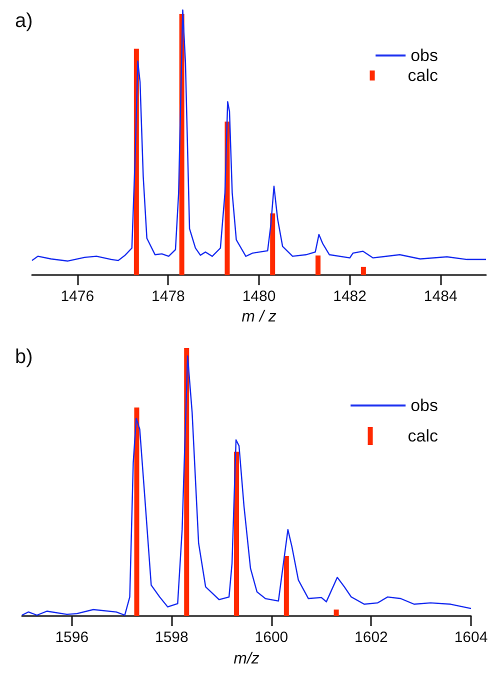 The image size is (493, 679). Describe the element at coordinates (72, 637) in the screenshot. I see `x-tick-label: 1596` at that location.